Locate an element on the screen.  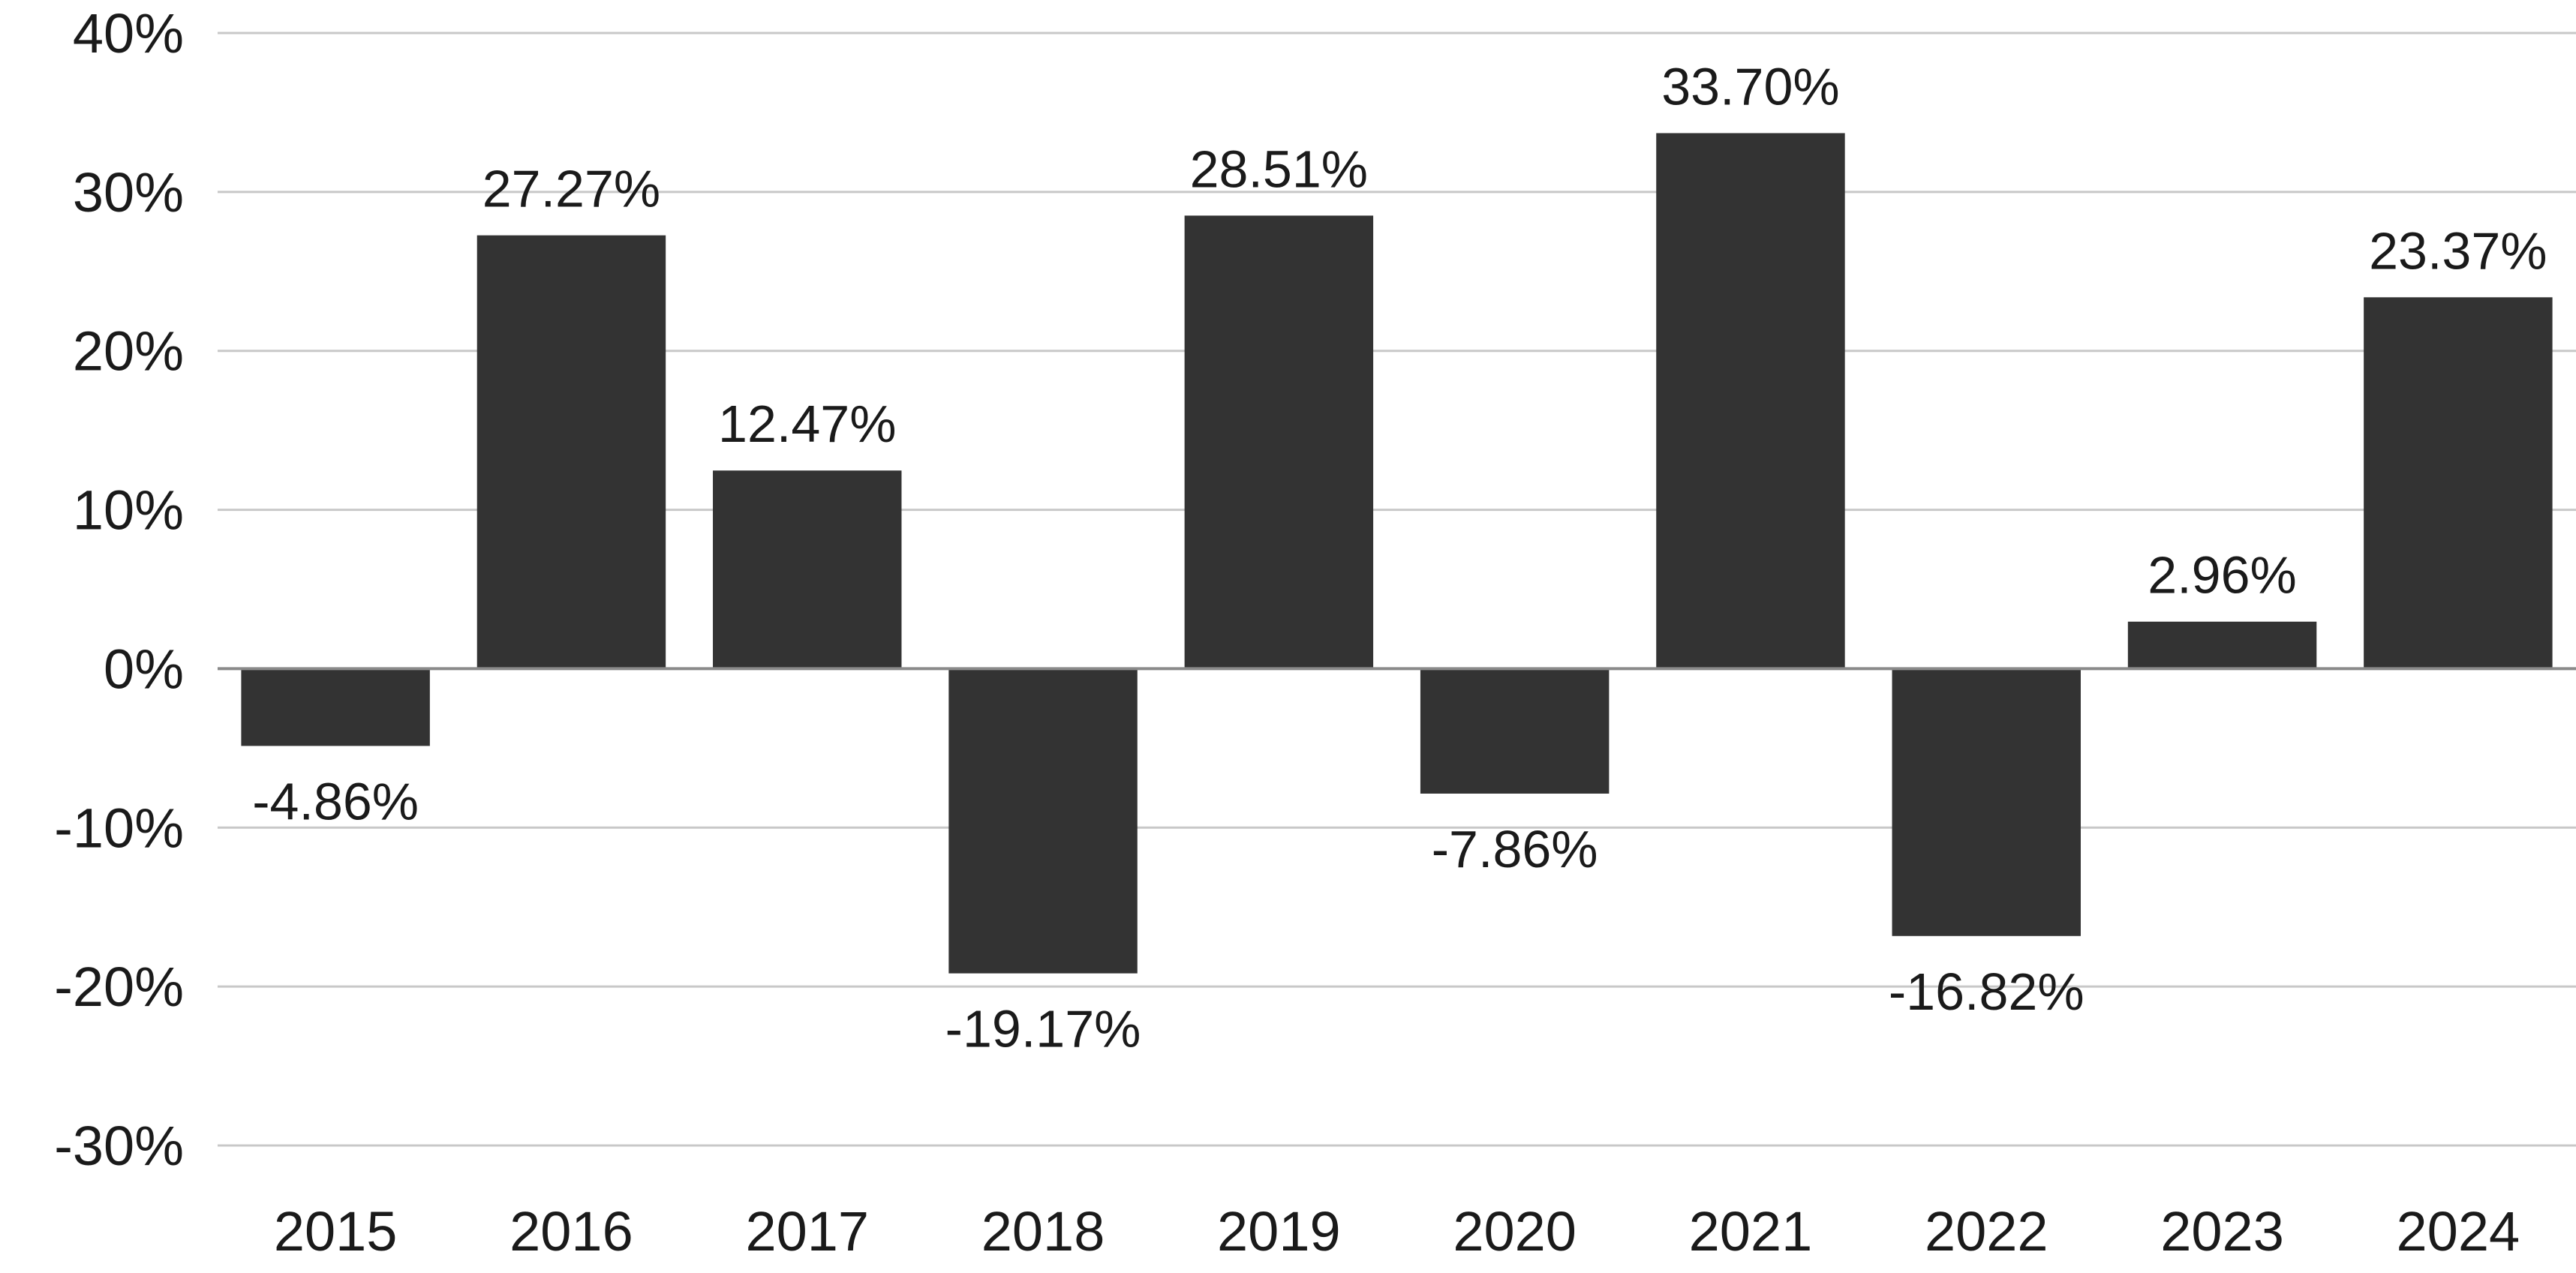
bar-2023 is located at coordinates (2222, 645).